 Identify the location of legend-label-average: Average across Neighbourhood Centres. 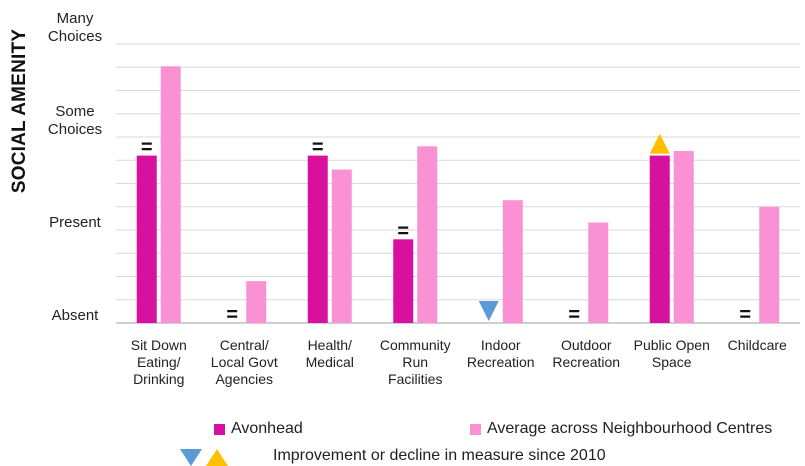
(630, 428).